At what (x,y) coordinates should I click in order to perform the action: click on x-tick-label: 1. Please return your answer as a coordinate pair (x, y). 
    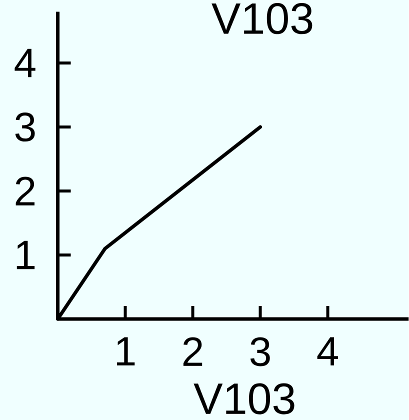
    Looking at the image, I should click on (126, 351).